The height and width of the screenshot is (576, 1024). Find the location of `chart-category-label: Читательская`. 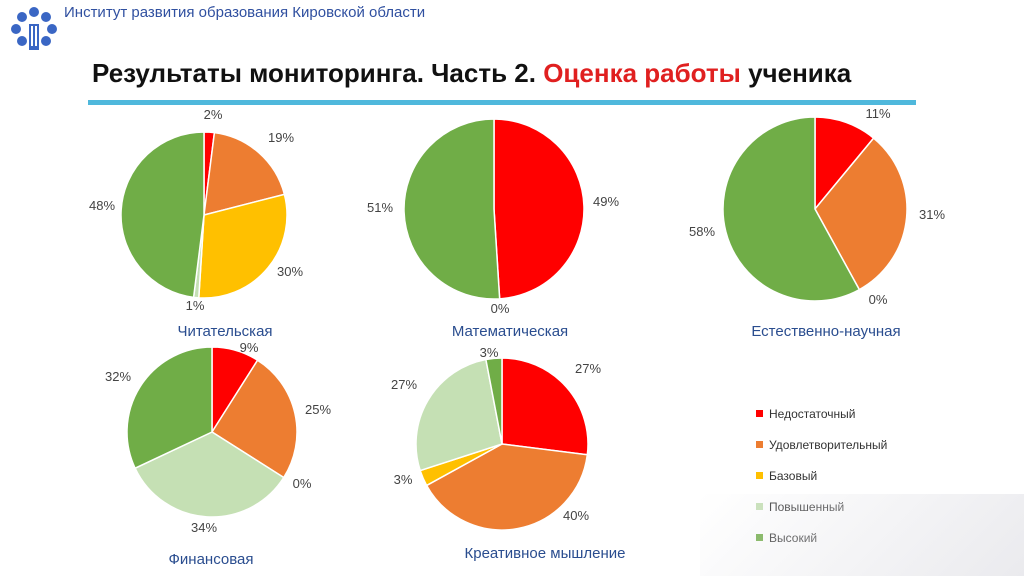

chart-category-label: Читательская is located at coordinates (224, 331).